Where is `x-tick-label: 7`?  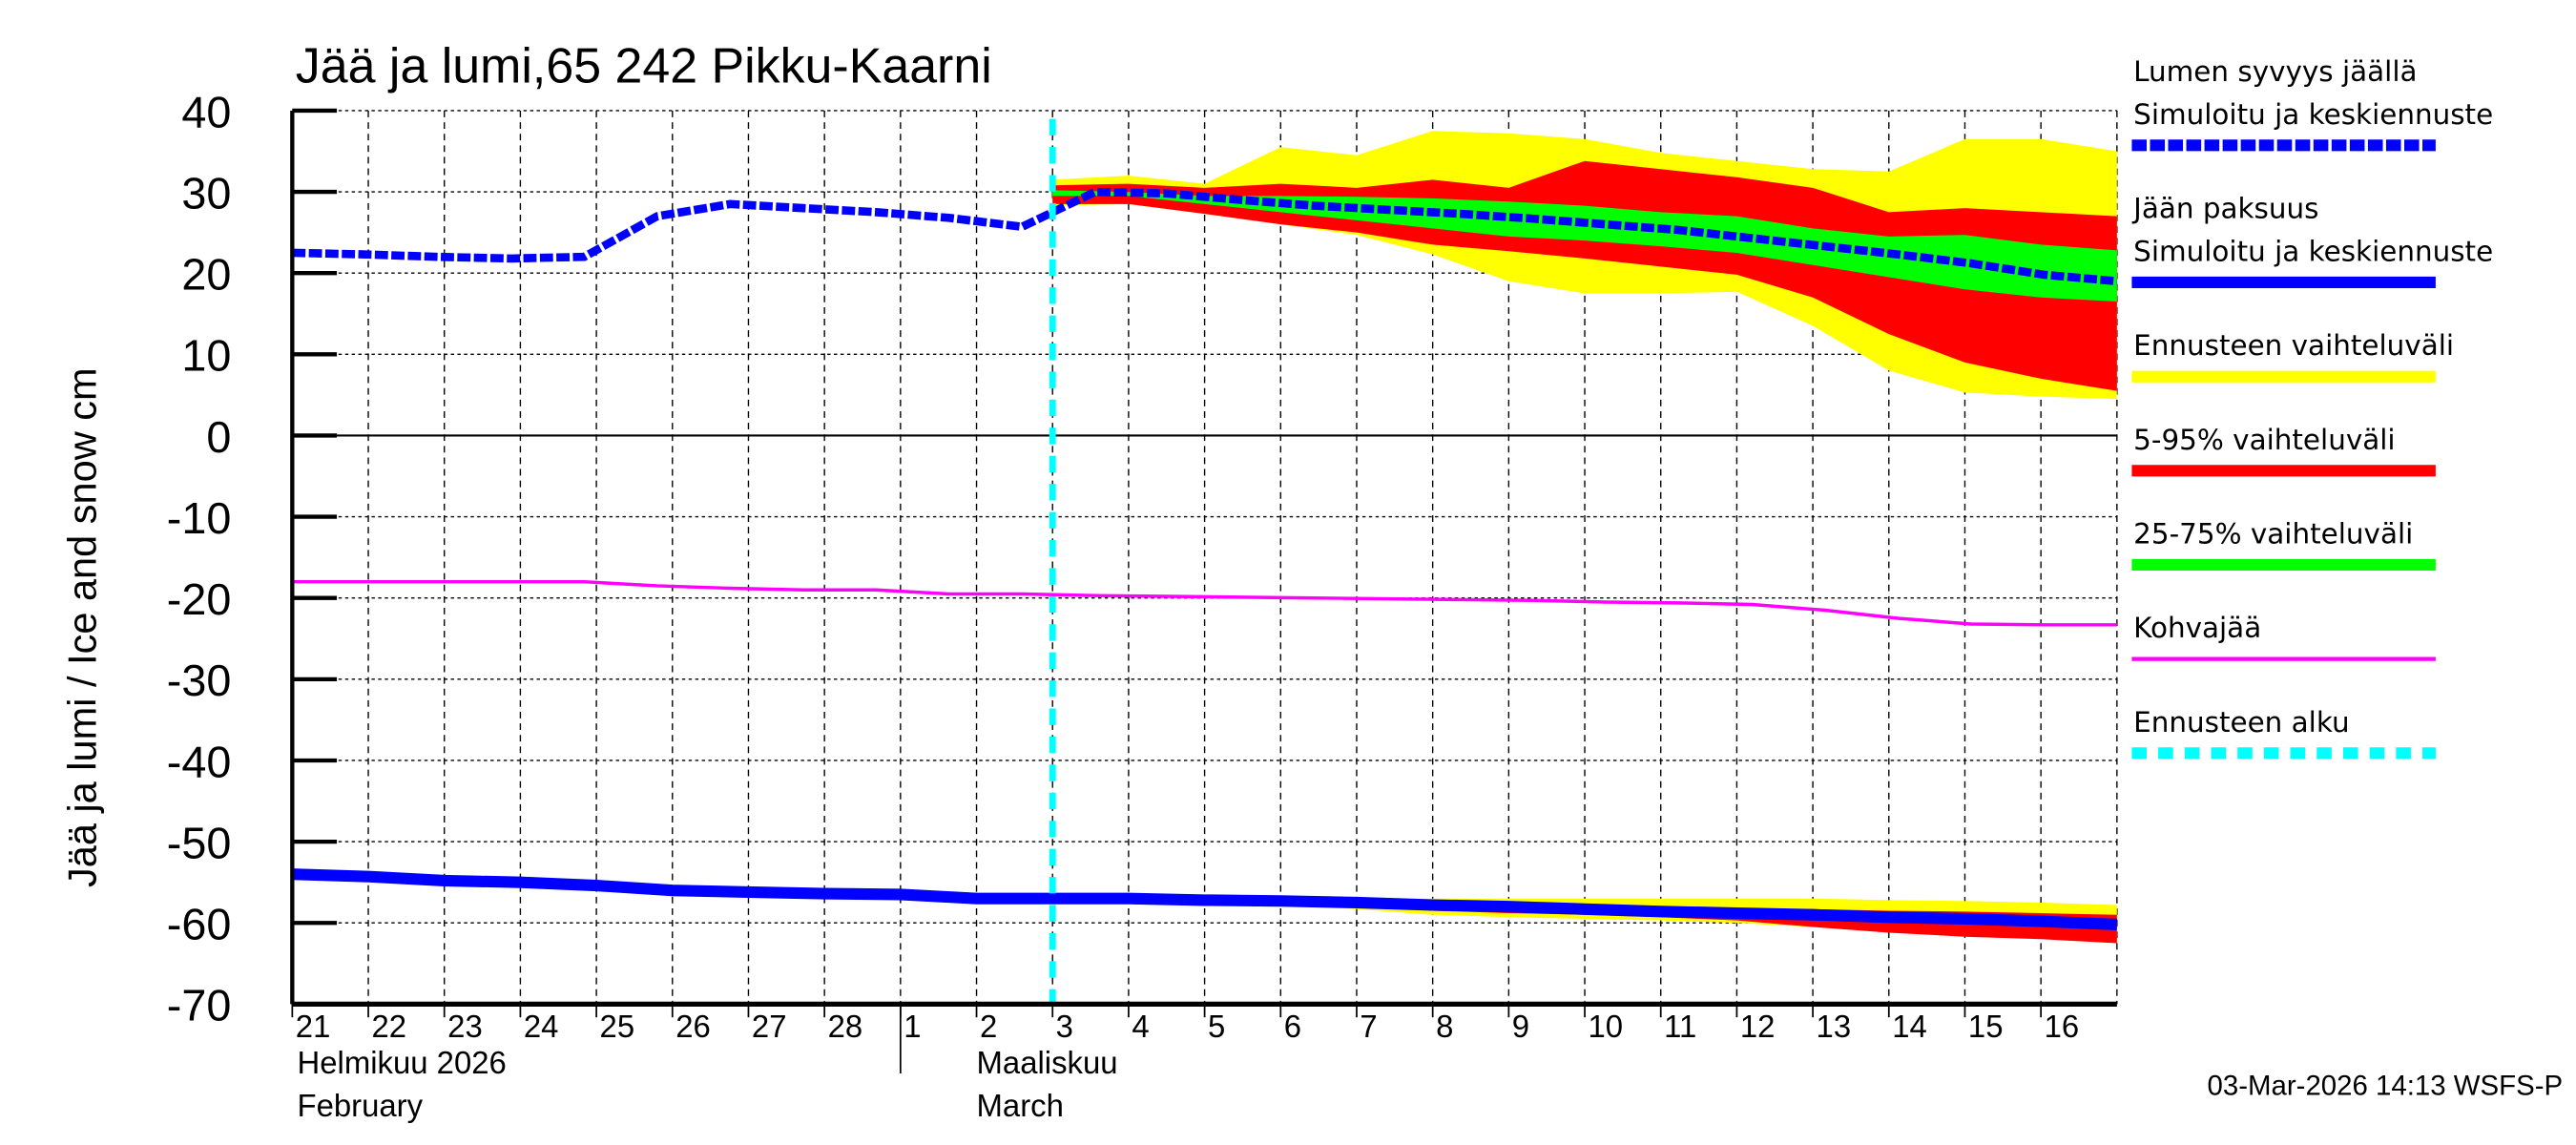 x-tick-label: 7 is located at coordinates (1368, 1026).